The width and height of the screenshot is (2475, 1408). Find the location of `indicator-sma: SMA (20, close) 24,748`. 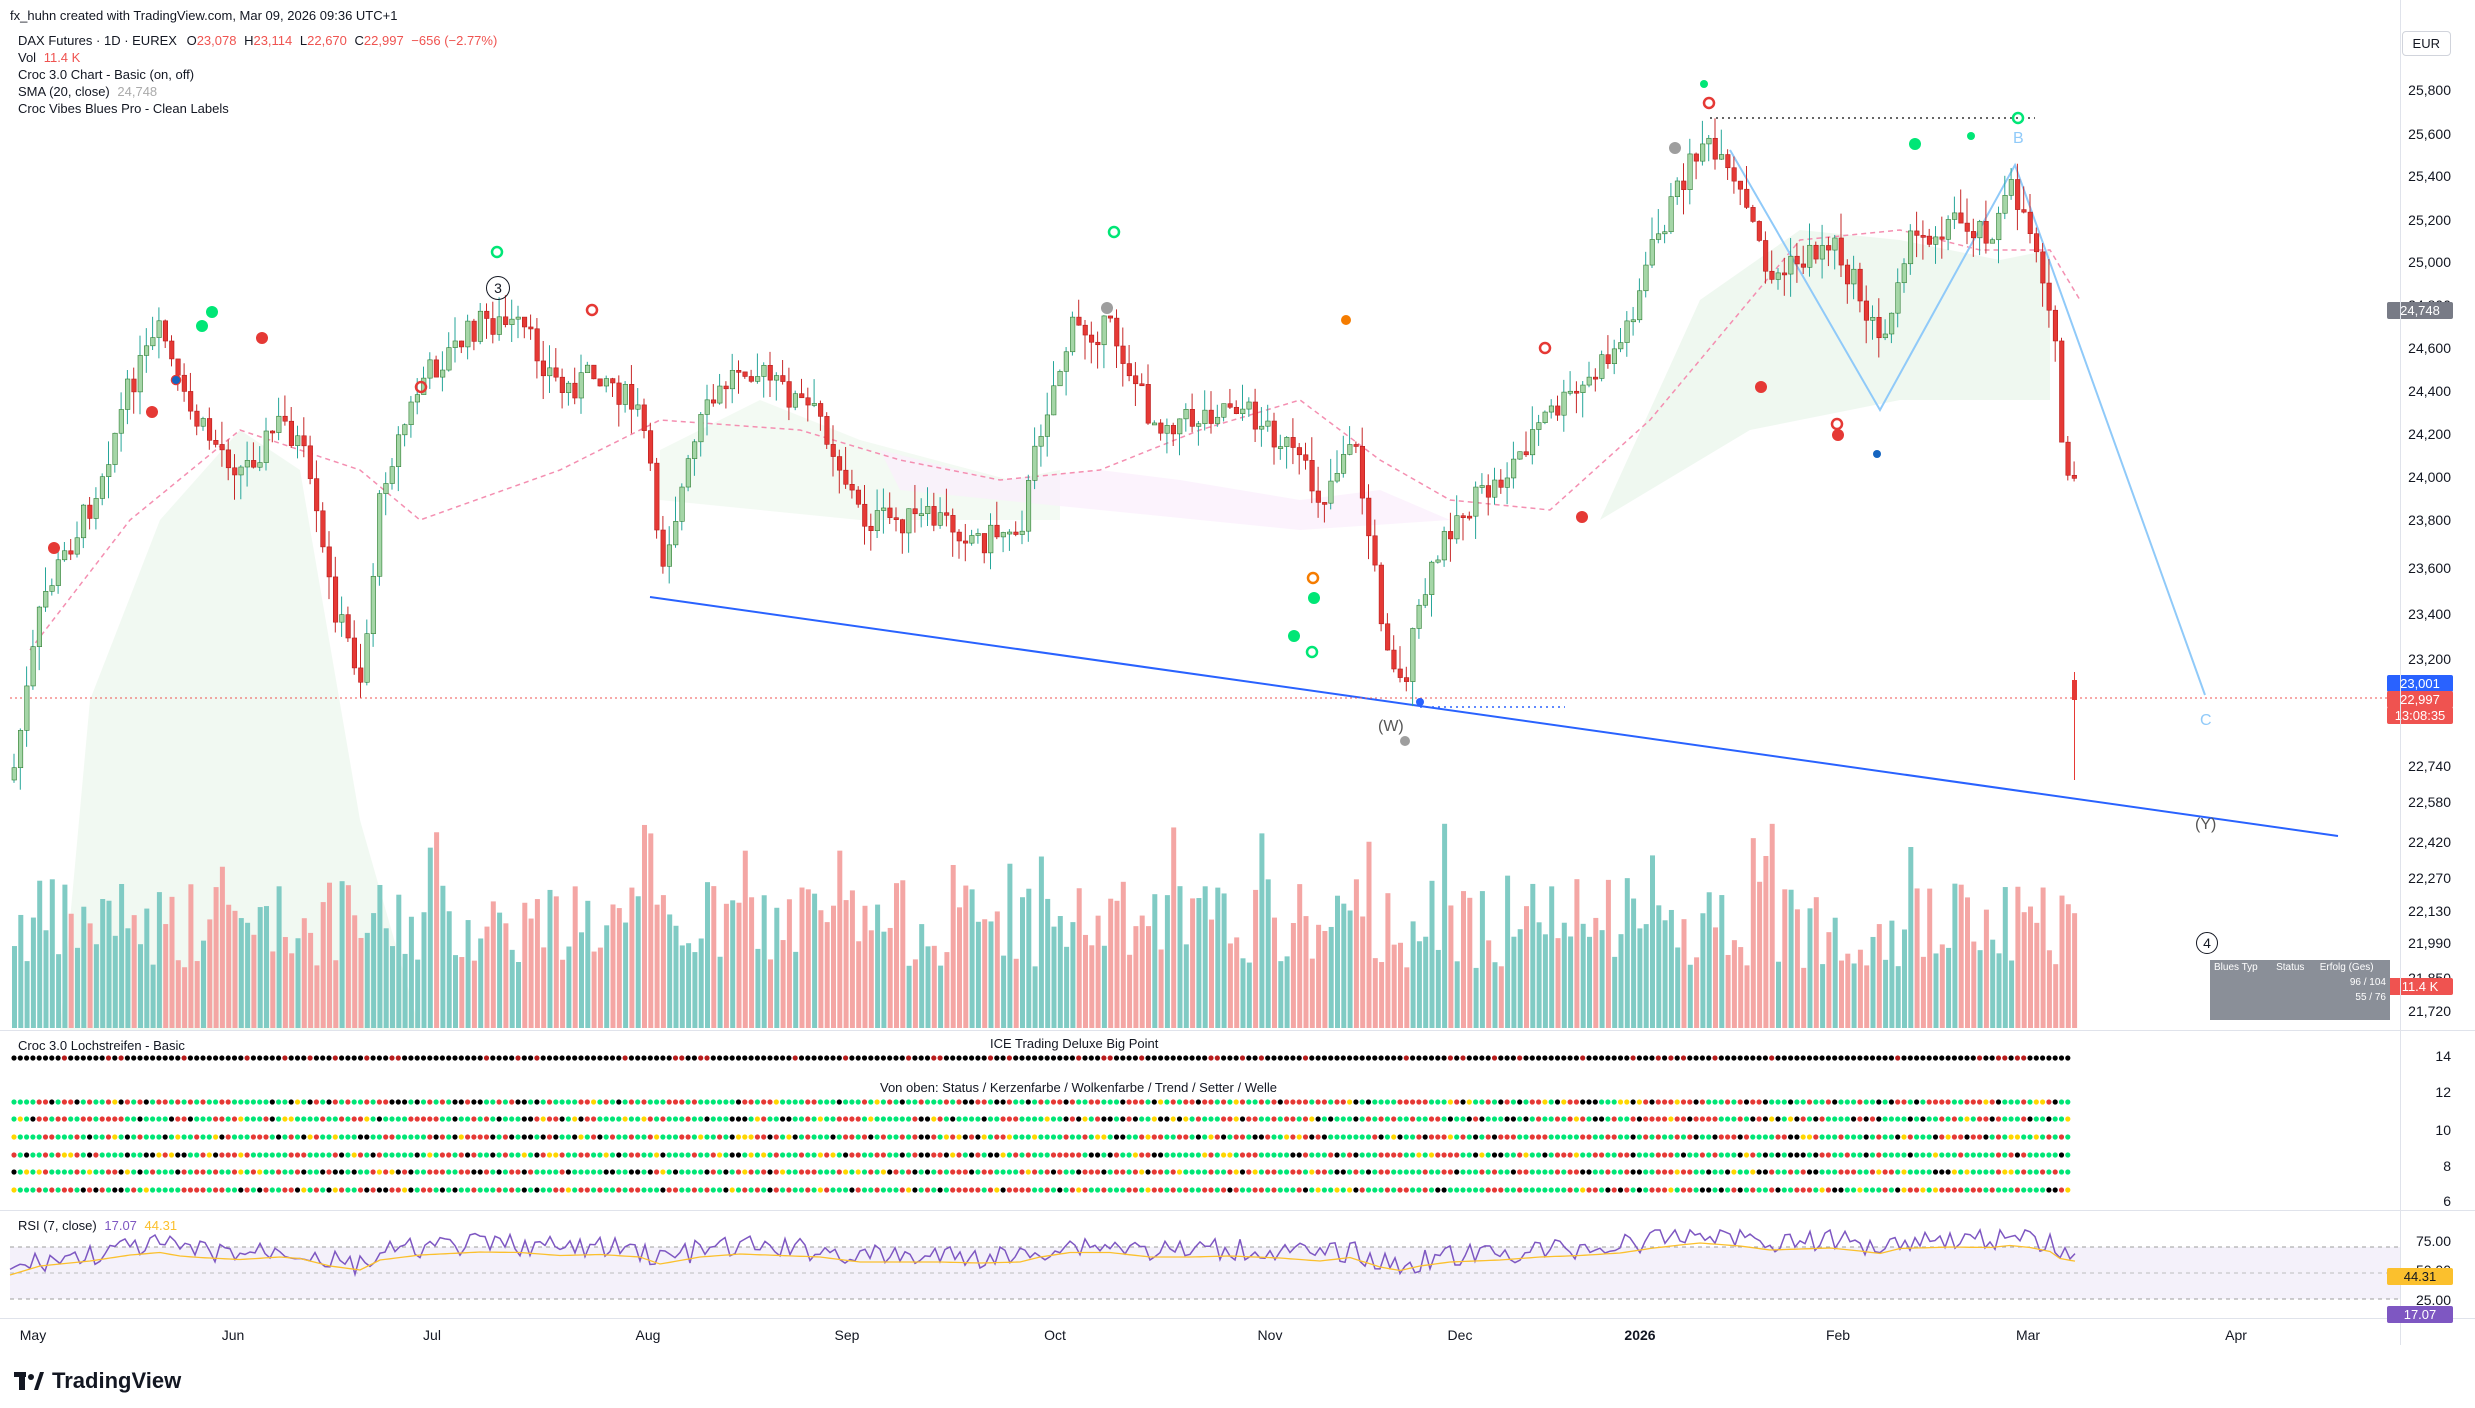

indicator-sma: SMA (20, close) 24,748 is located at coordinates (87, 91).